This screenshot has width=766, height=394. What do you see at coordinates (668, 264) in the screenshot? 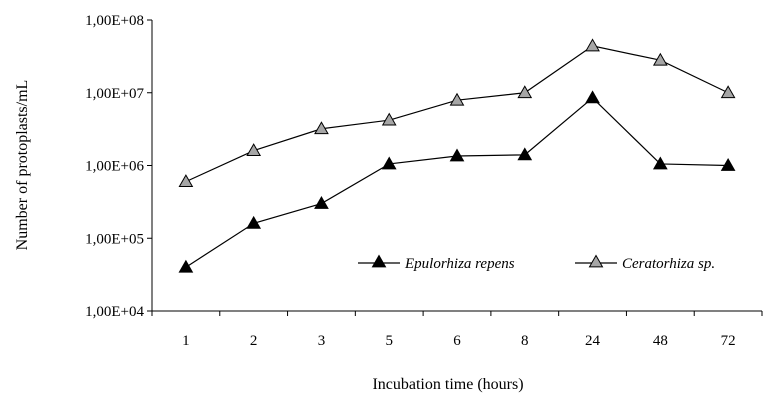
I see `legend-label: Ceratorhiza sp.` at bounding box center [668, 264].